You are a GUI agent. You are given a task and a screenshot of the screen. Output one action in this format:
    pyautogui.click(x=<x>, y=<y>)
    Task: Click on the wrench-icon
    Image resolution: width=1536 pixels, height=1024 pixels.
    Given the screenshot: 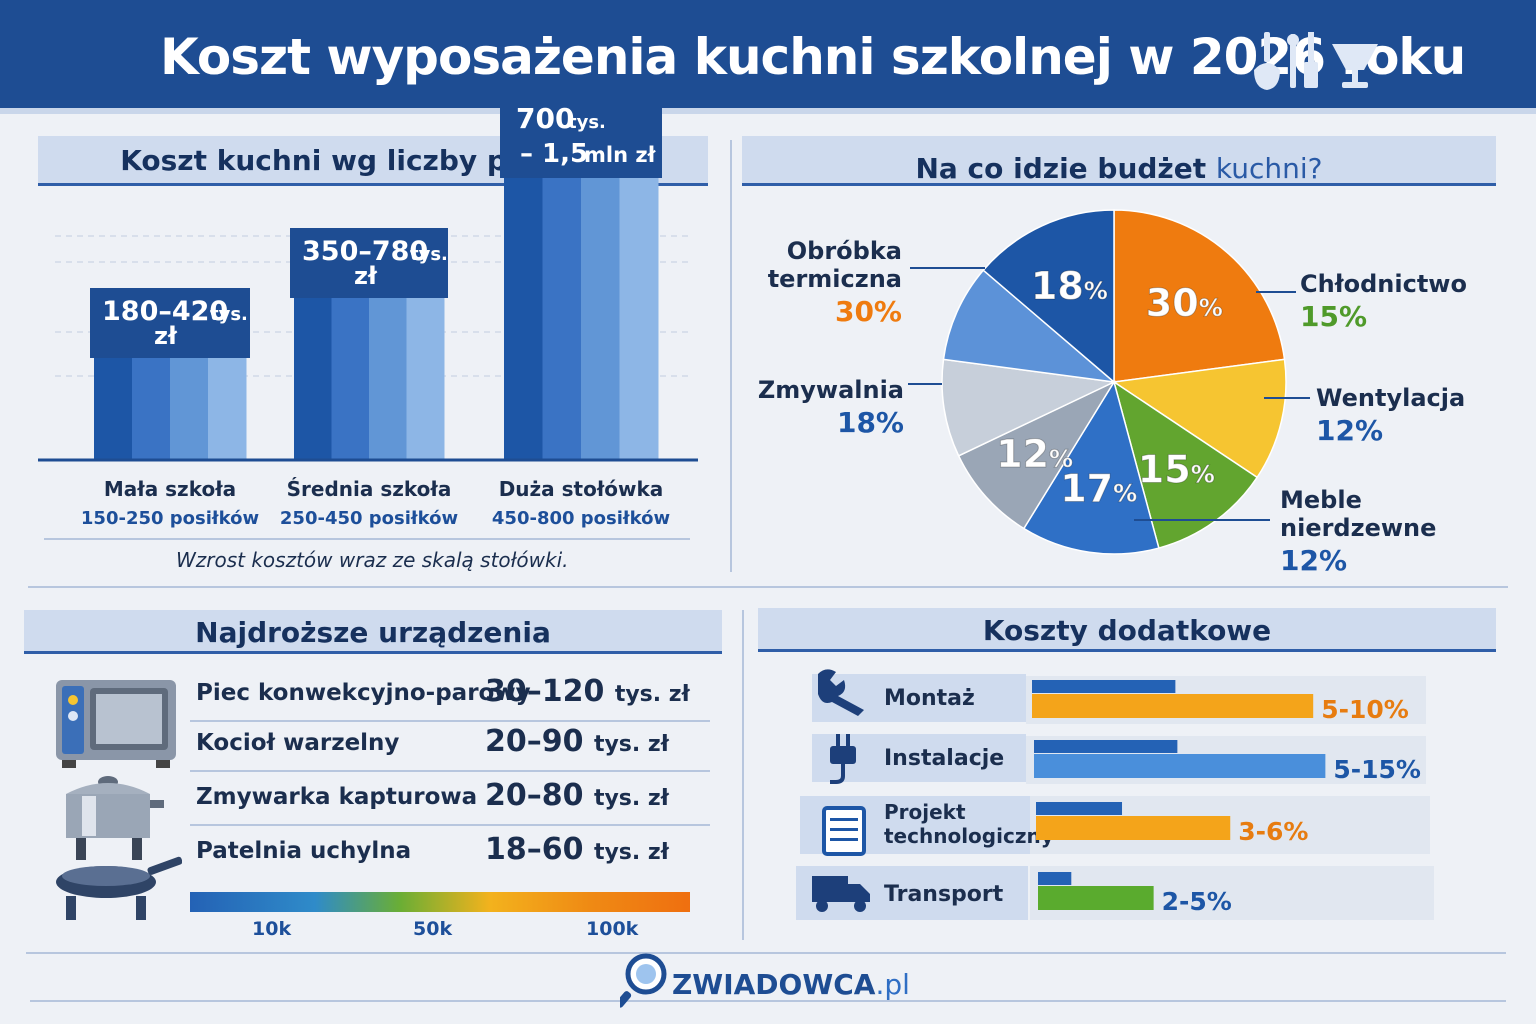 What is the action you would take?
    pyautogui.click(x=841, y=692)
    